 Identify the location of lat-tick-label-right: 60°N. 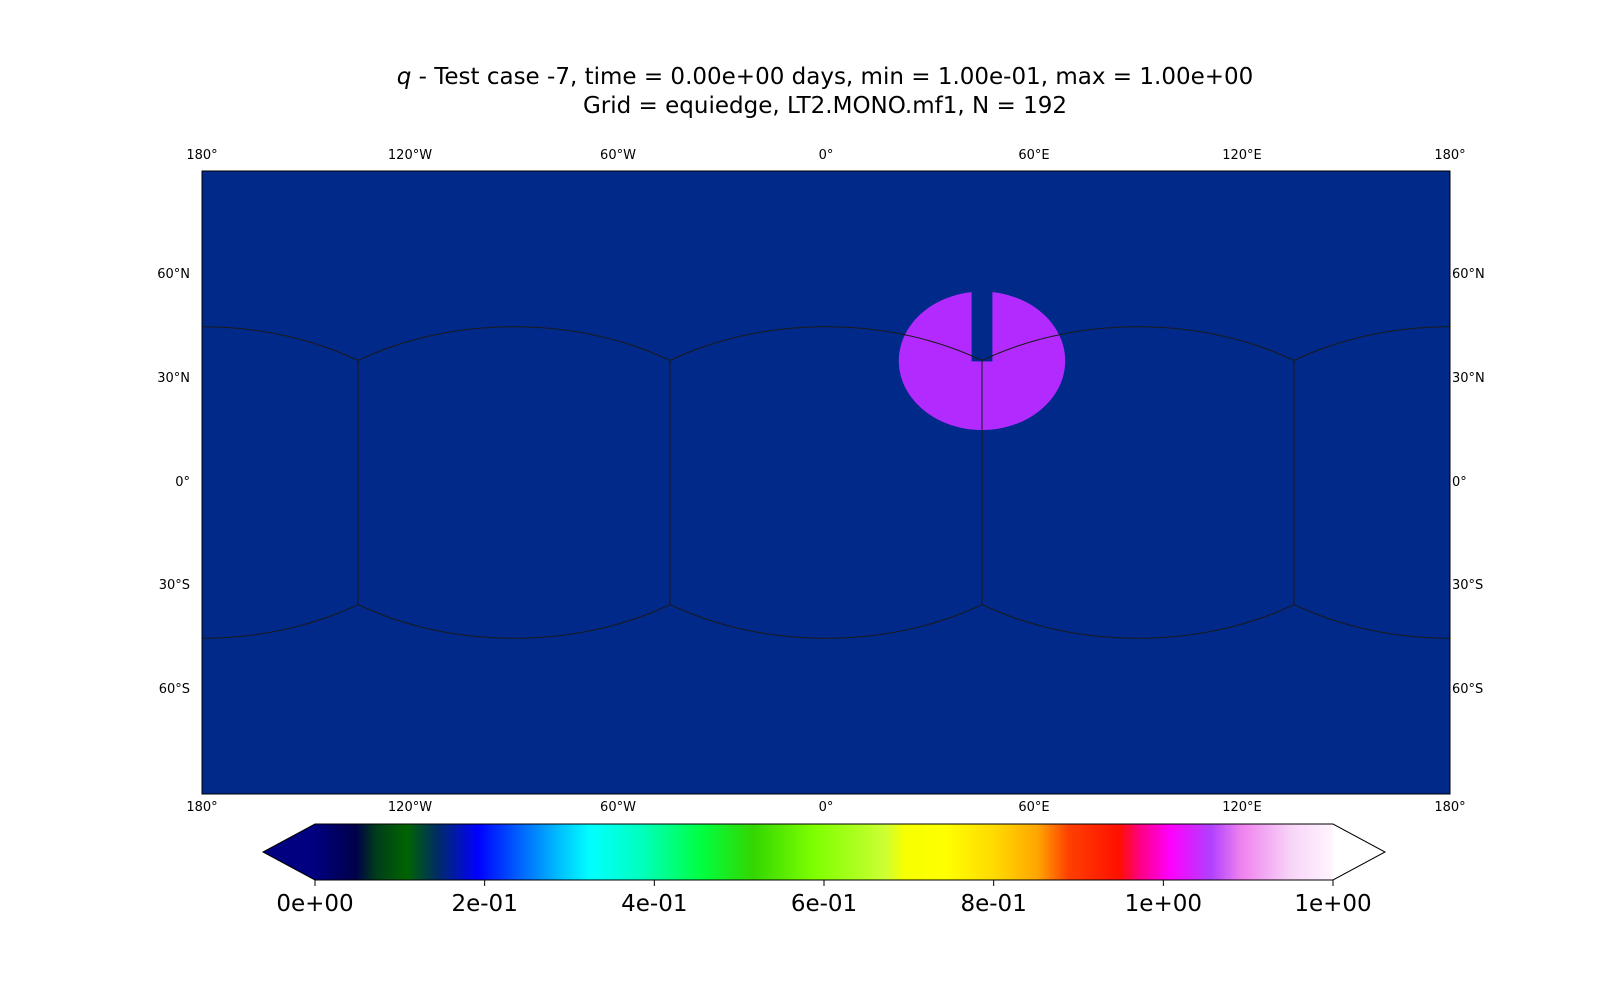
(1468, 274).